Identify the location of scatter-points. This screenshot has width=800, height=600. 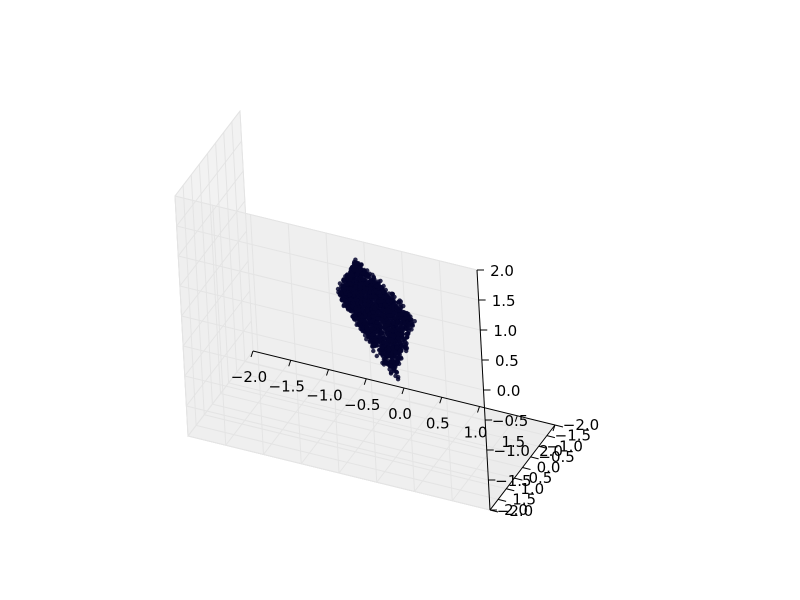
(376, 319).